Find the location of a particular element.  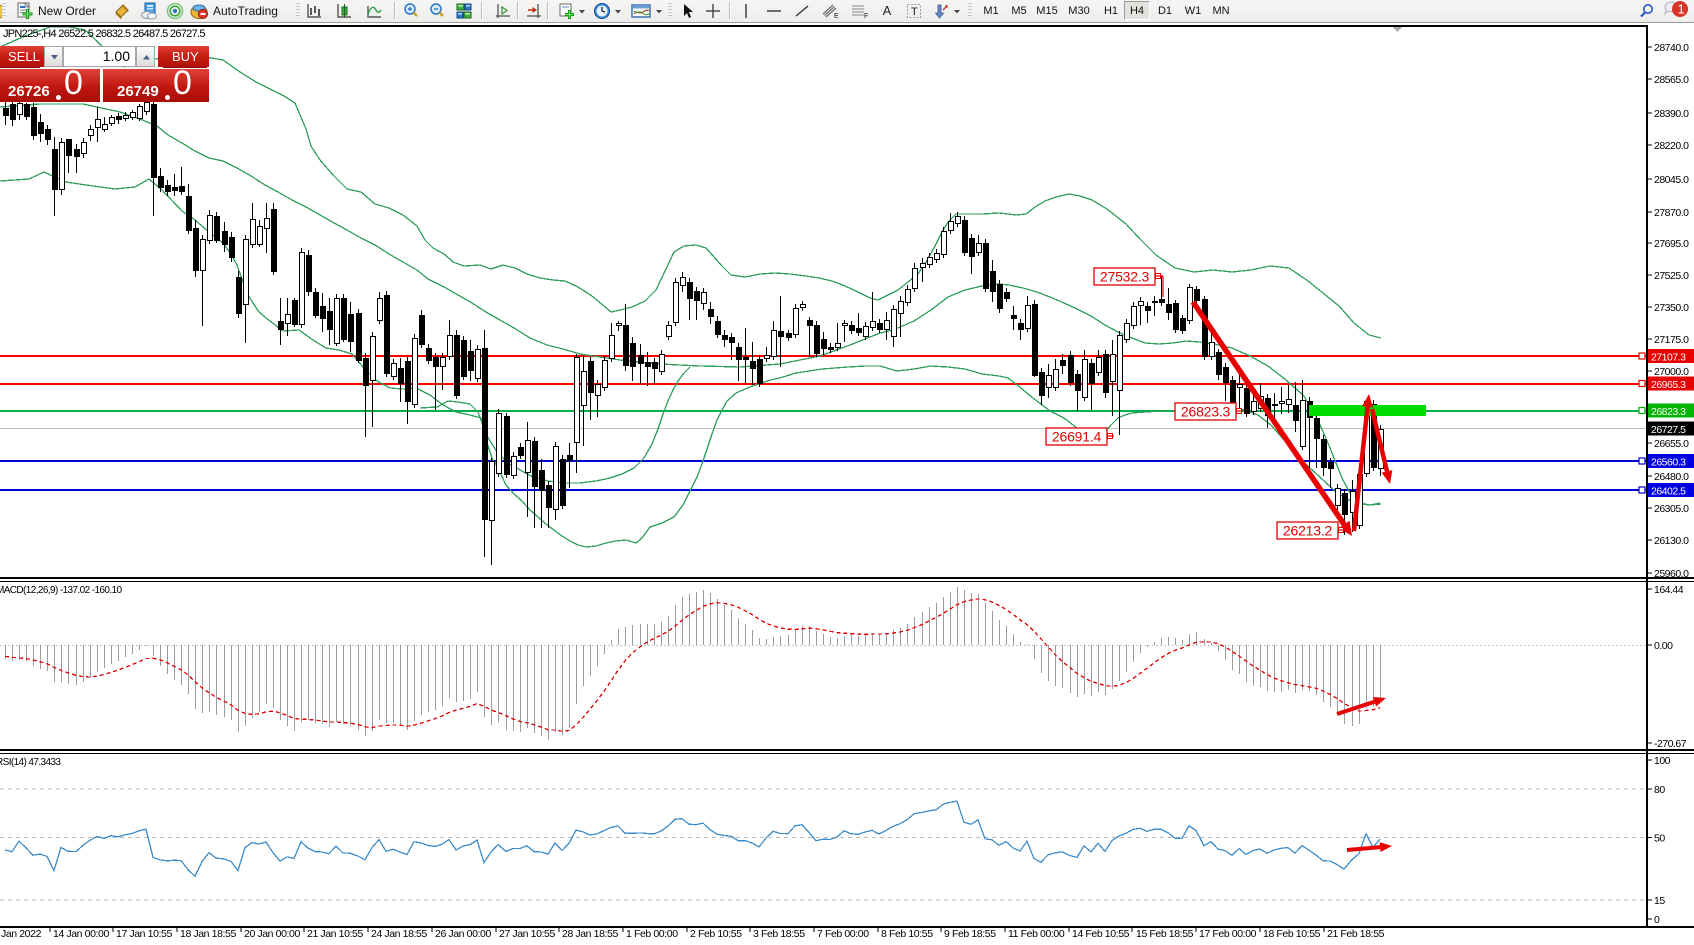

svg-text: 26305.0 is located at coordinates (1671, 509).